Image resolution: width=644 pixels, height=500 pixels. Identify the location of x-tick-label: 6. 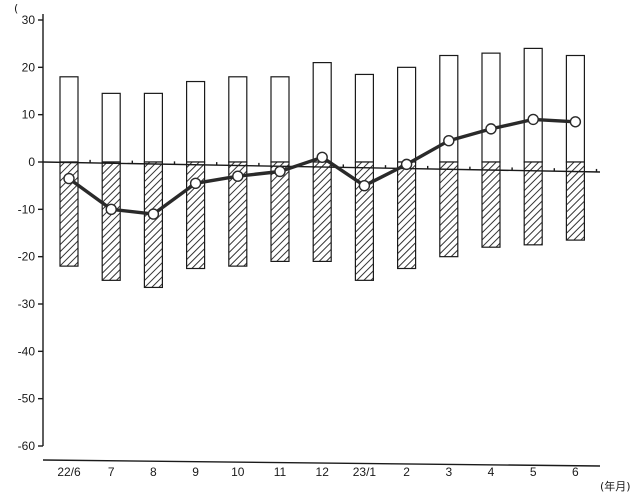
(575, 472).